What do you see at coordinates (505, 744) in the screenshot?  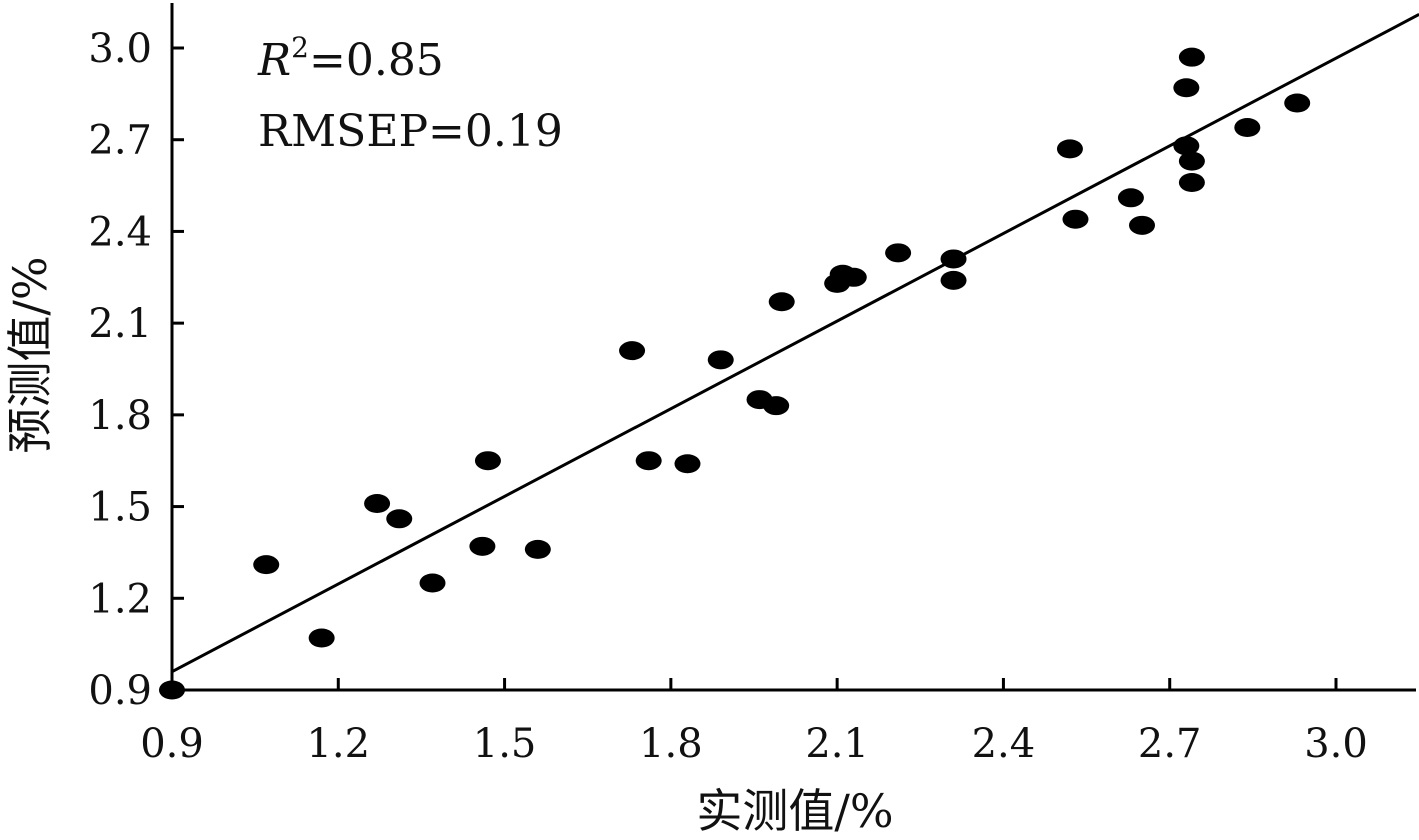 I see `x-tick-label: 1.5` at bounding box center [505, 744].